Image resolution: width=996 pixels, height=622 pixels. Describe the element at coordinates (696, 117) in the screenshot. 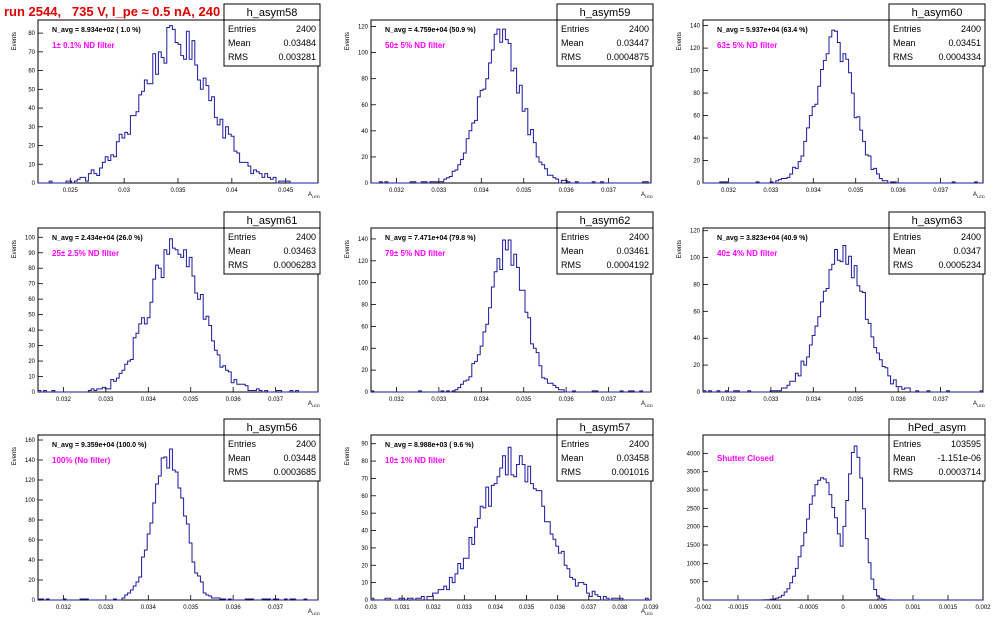

I see `y-tick-label: 60` at that location.